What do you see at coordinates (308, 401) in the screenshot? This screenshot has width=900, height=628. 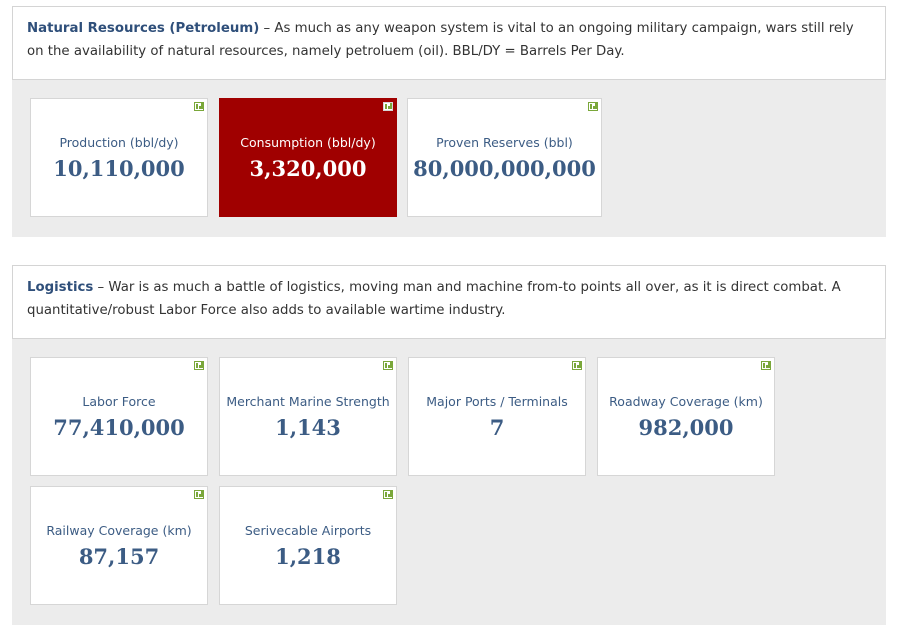 I see `stat-label: Merchant Marine Strength` at bounding box center [308, 401].